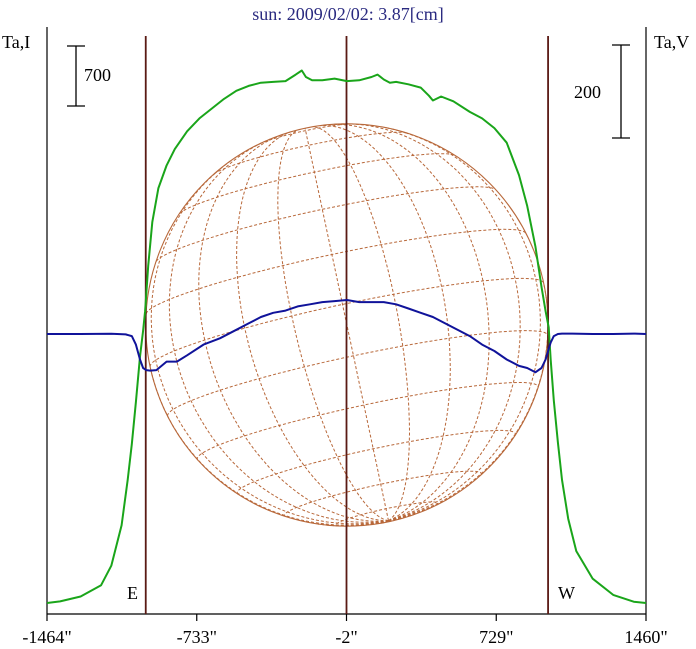 The image size is (696, 649). I want to click on chart-title: sun: 2009/02/02: 3.87[cm], so click(348, 14).